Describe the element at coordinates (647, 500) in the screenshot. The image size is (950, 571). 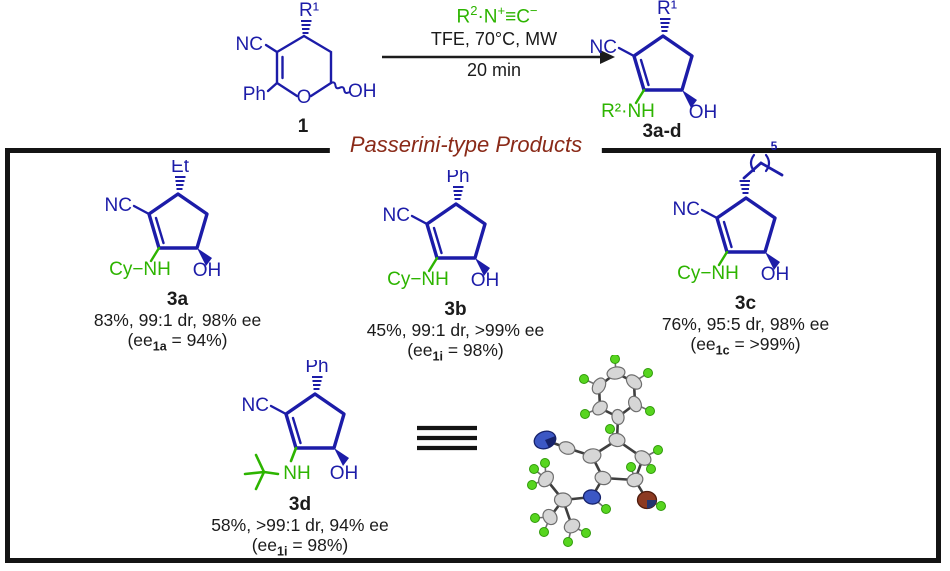
I see `ortep-oxygen-atom` at that location.